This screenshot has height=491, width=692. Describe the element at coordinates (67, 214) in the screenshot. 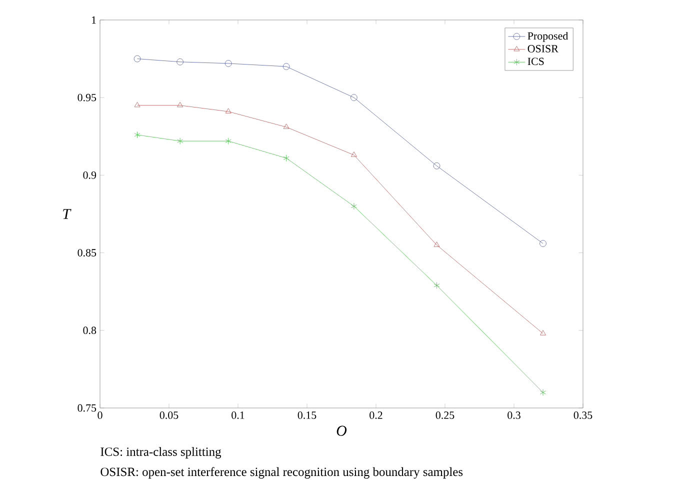

I see `y-axis-title: T` at that location.